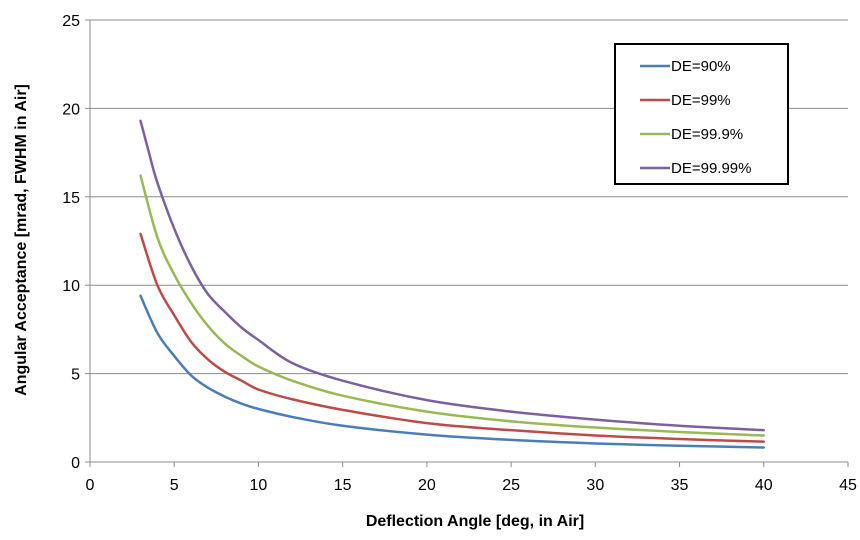  What do you see at coordinates (71, 198) in the screenshot?
I see `y-tick-label: 15` at bounding box center [71, 198].